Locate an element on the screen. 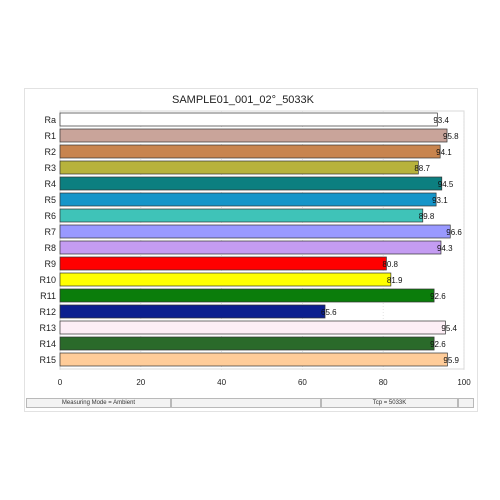 This screenshot has height=500, width=500. data-label-r1: 95.8 is located at coordinates (451, 136).